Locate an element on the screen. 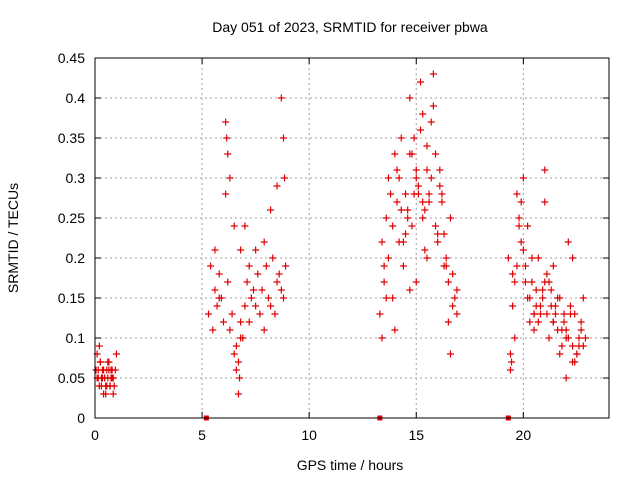 The height and width of the screenshot is (480, 640). y-tick-label: 0.15 is located at coordinates (71, 298).